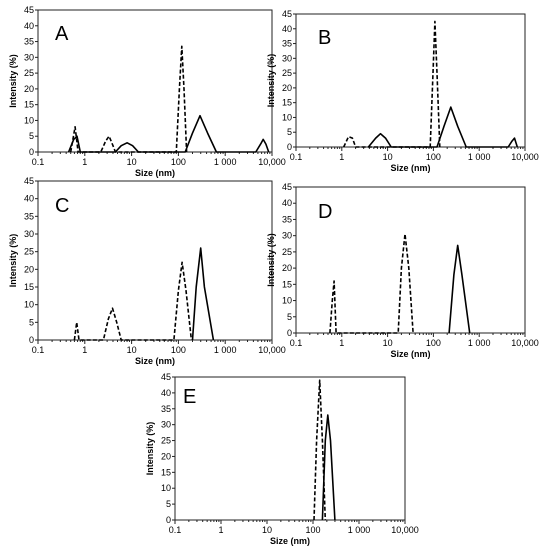 The height and width of the screenshot is (547, 550). I want to click on panel-letter: B, so click(324, 38).